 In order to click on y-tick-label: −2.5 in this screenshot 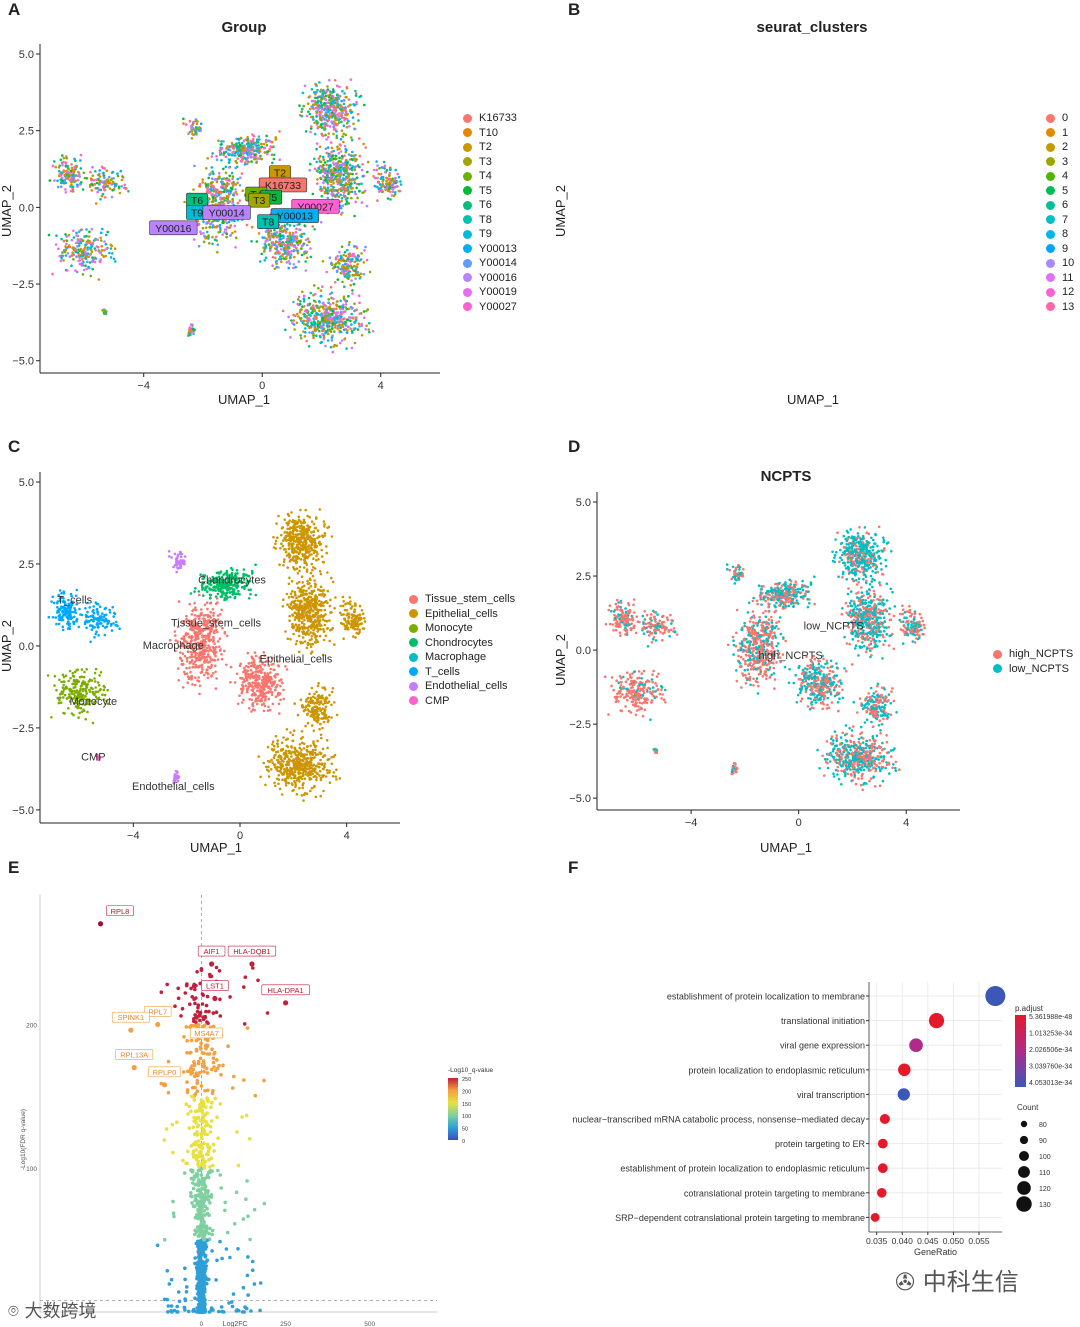, I will do `click(23, 285)`.